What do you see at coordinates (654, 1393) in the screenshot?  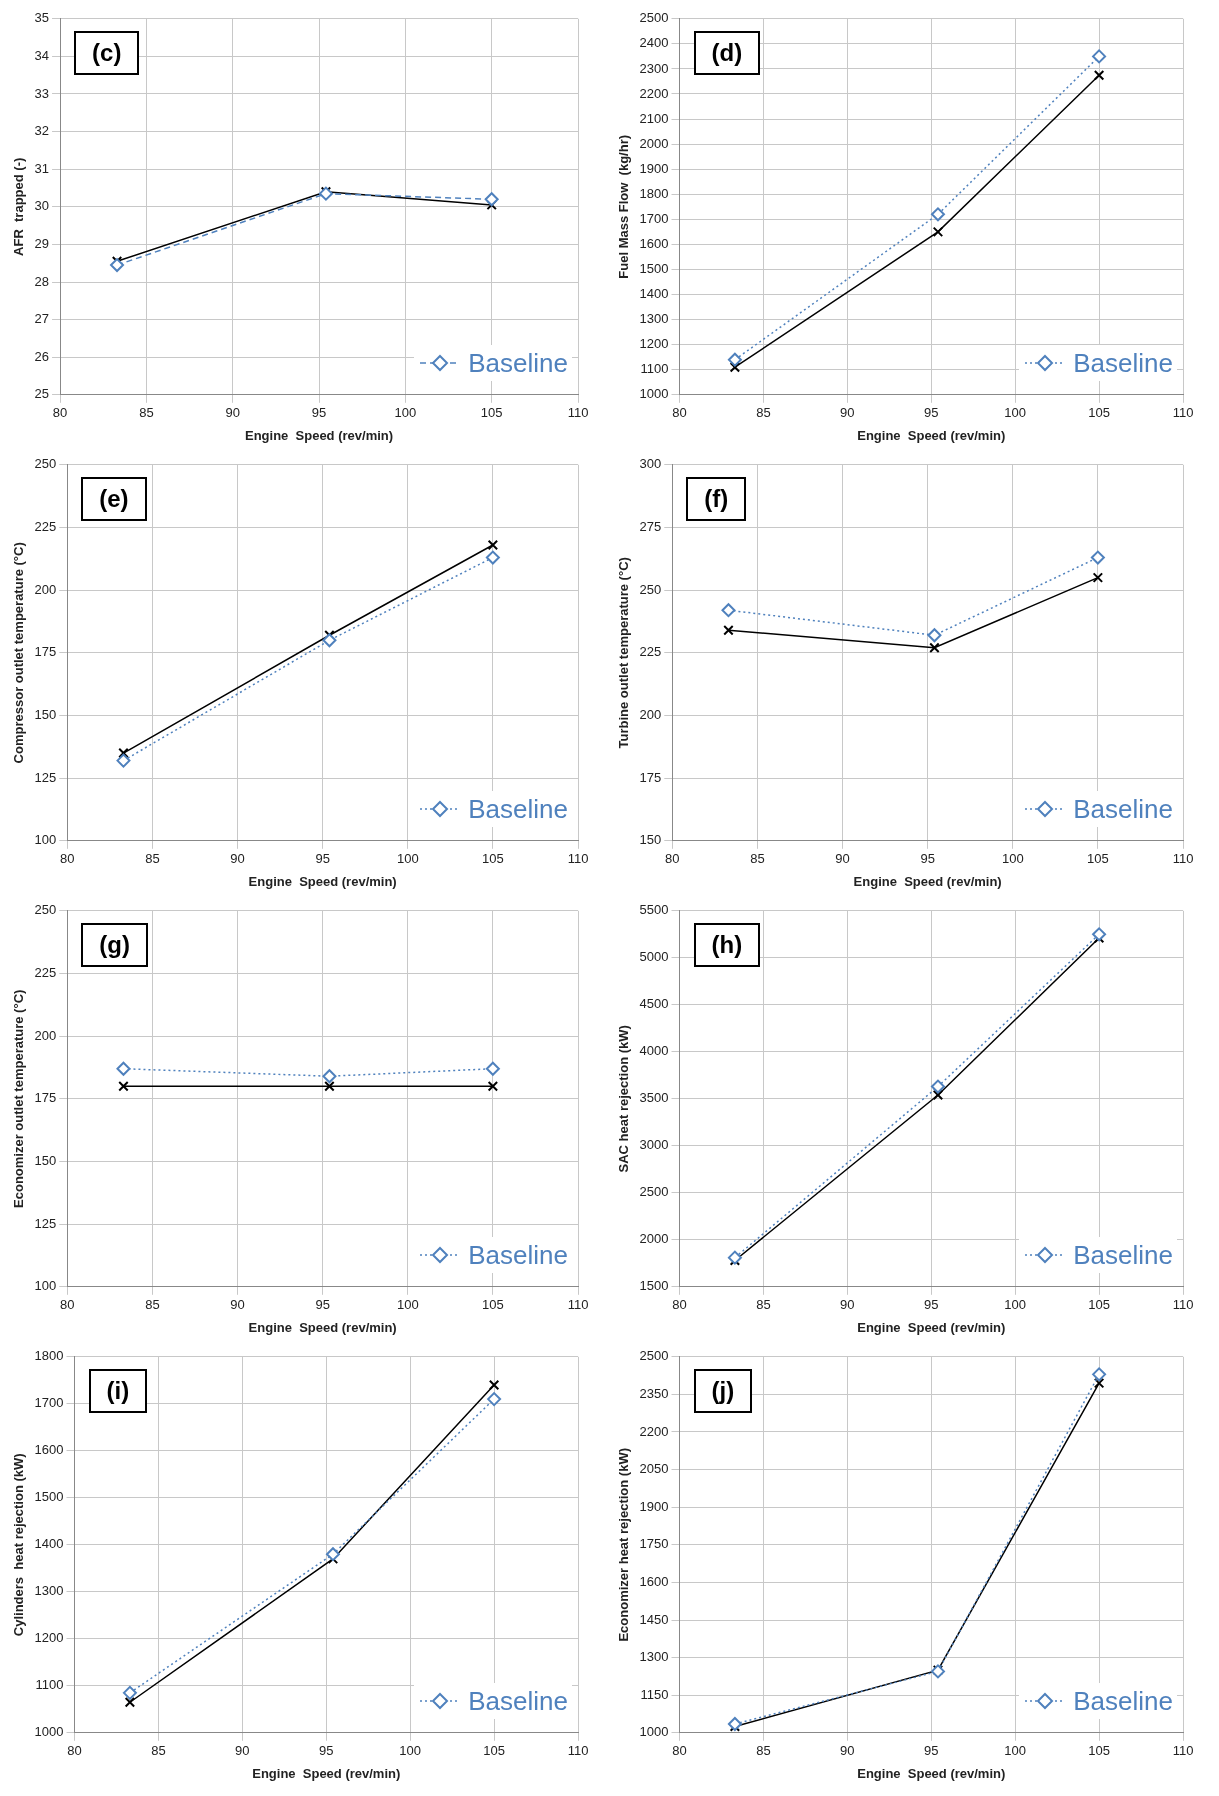 I see `y-tick-label: 2350` at bounding box center [654, 1393].